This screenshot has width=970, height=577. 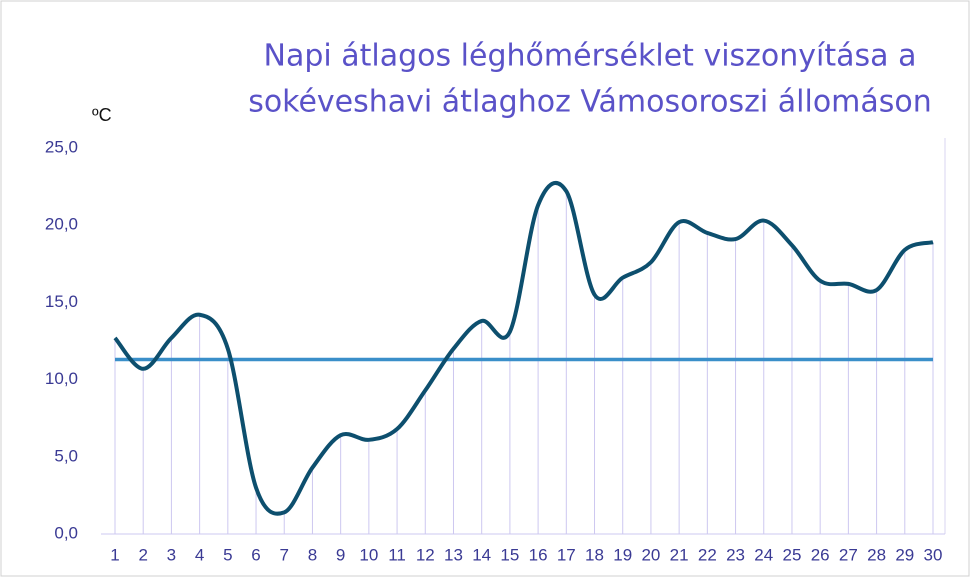 I want to click on x-tick-label: 2, so click(x=142, y=554).